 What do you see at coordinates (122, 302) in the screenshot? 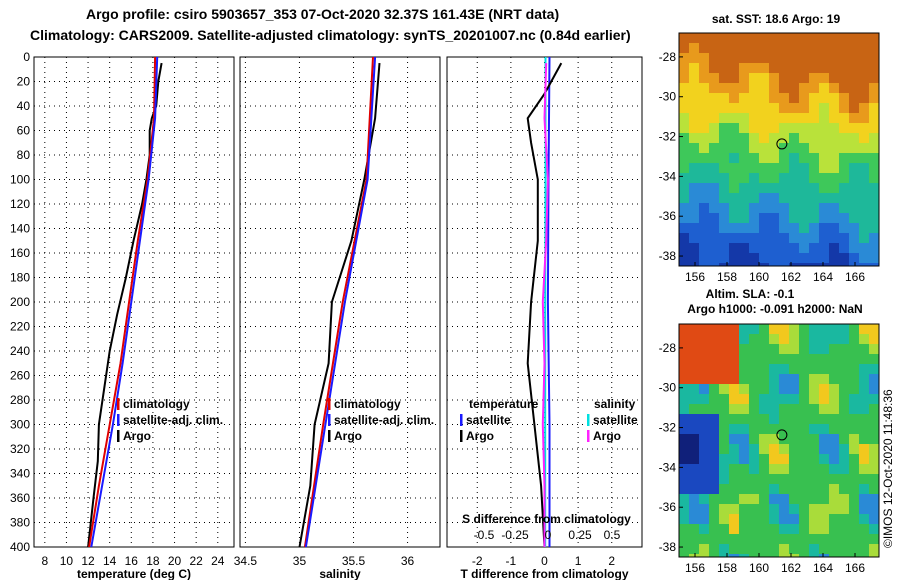
I see `series-climatology` at bounding box center [122, 302].